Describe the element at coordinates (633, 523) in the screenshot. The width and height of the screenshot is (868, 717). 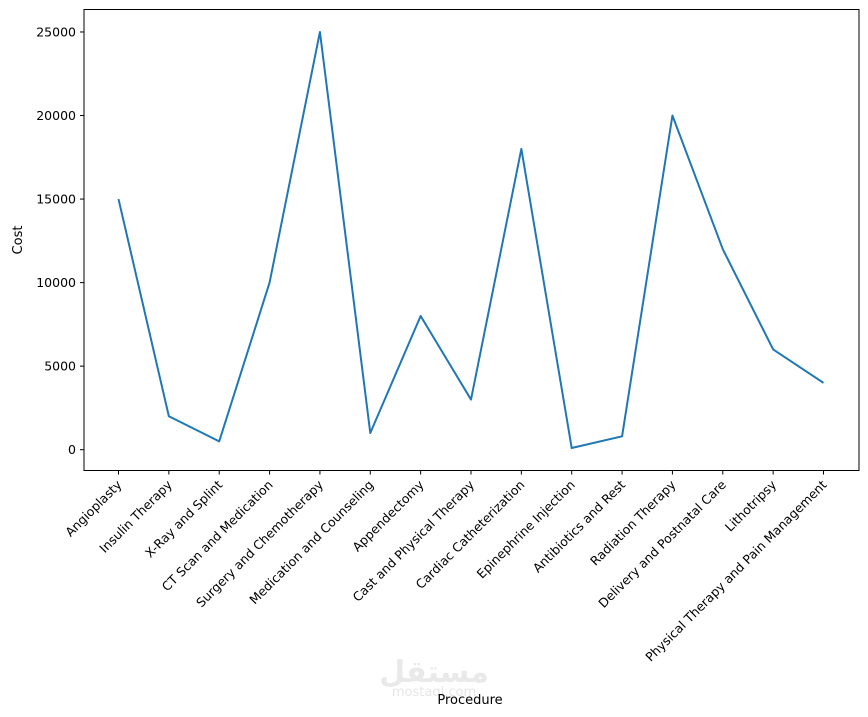
I see `x-tick-label: Radiation Therapy` at that location.